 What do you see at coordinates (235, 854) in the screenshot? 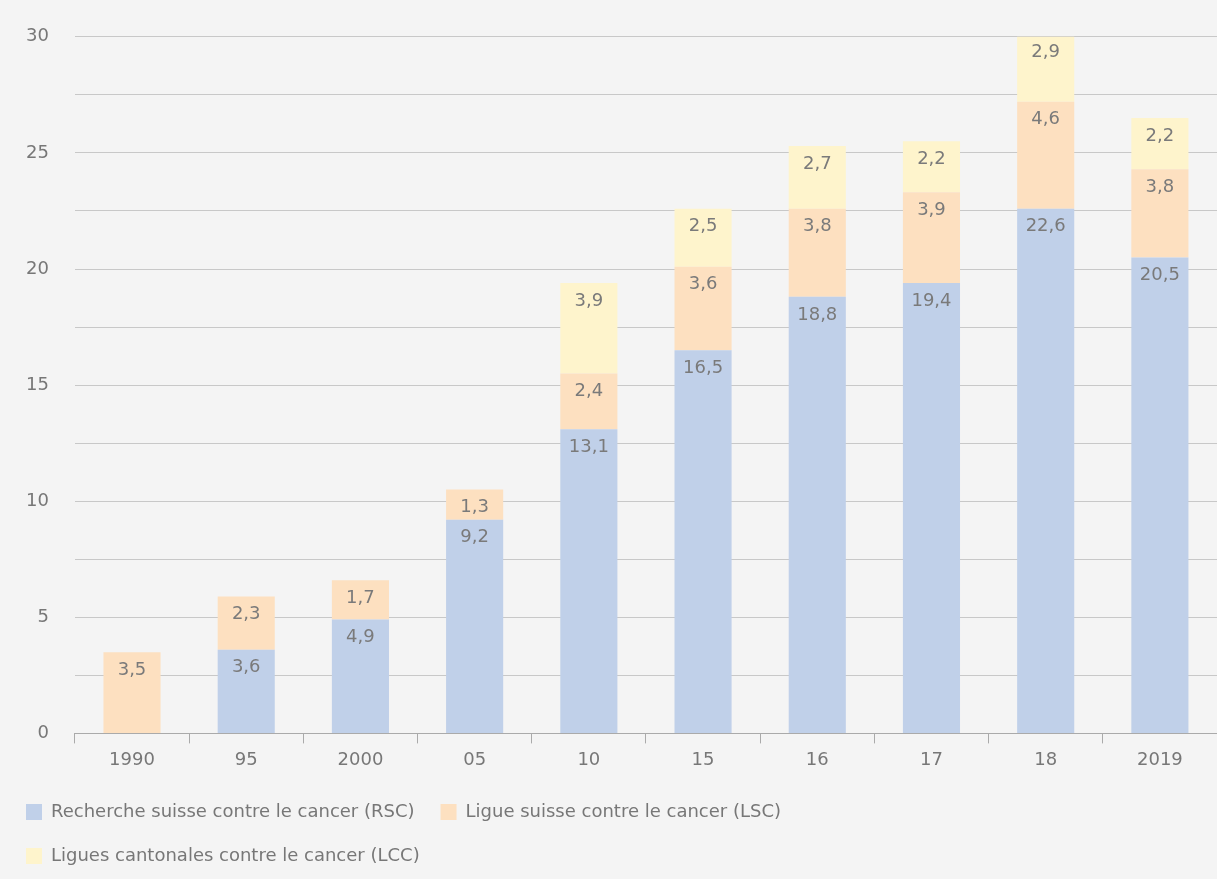
I see `legend-label: Ligues cantonales contre le cancer (LCC)` at bounding box center [235, 854].